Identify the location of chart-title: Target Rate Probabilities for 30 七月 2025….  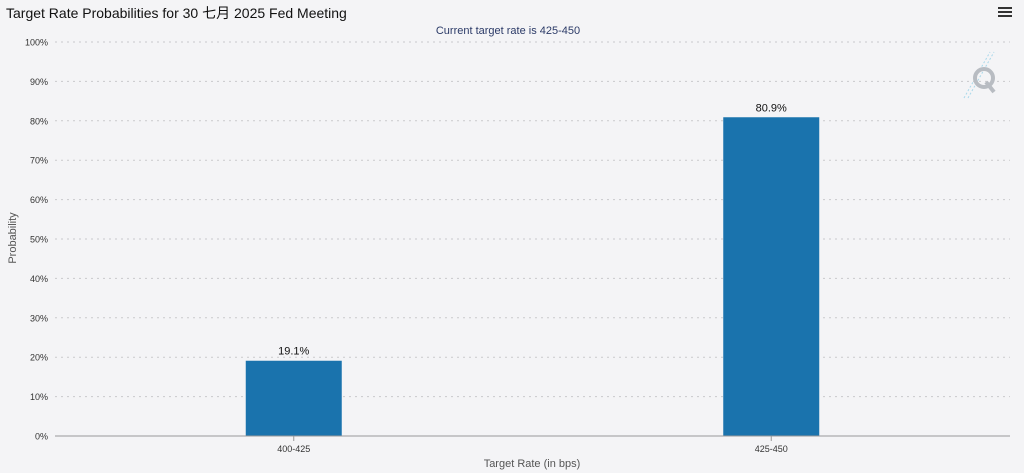
(176, 13).